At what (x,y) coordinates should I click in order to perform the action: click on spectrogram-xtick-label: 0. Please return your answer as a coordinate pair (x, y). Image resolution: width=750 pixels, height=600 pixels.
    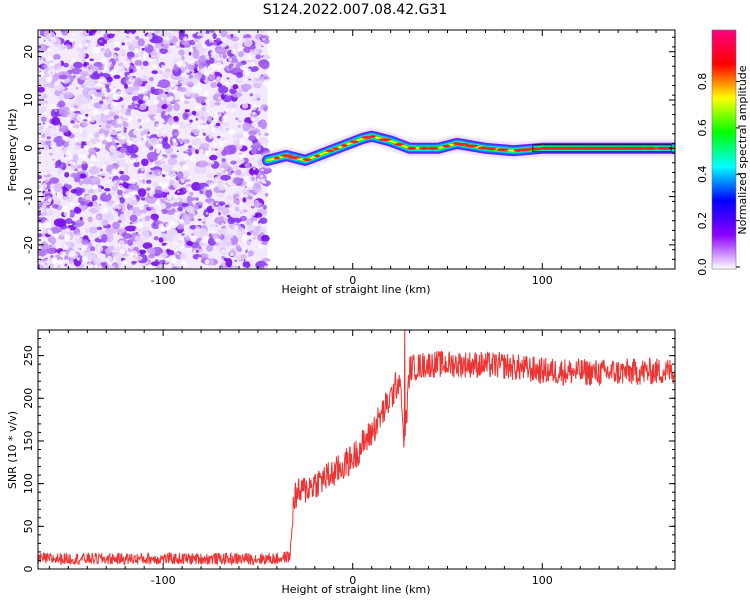
    Looking at the image, I should click on (352, 280).